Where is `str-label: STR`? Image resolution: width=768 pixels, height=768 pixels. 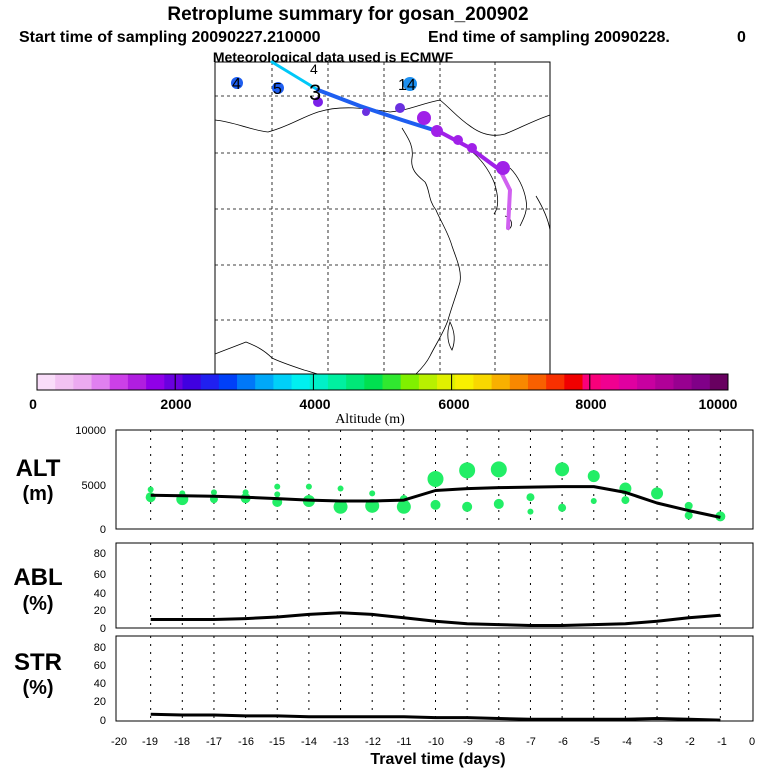 str-label: STR is located at coordinates (38, 662).